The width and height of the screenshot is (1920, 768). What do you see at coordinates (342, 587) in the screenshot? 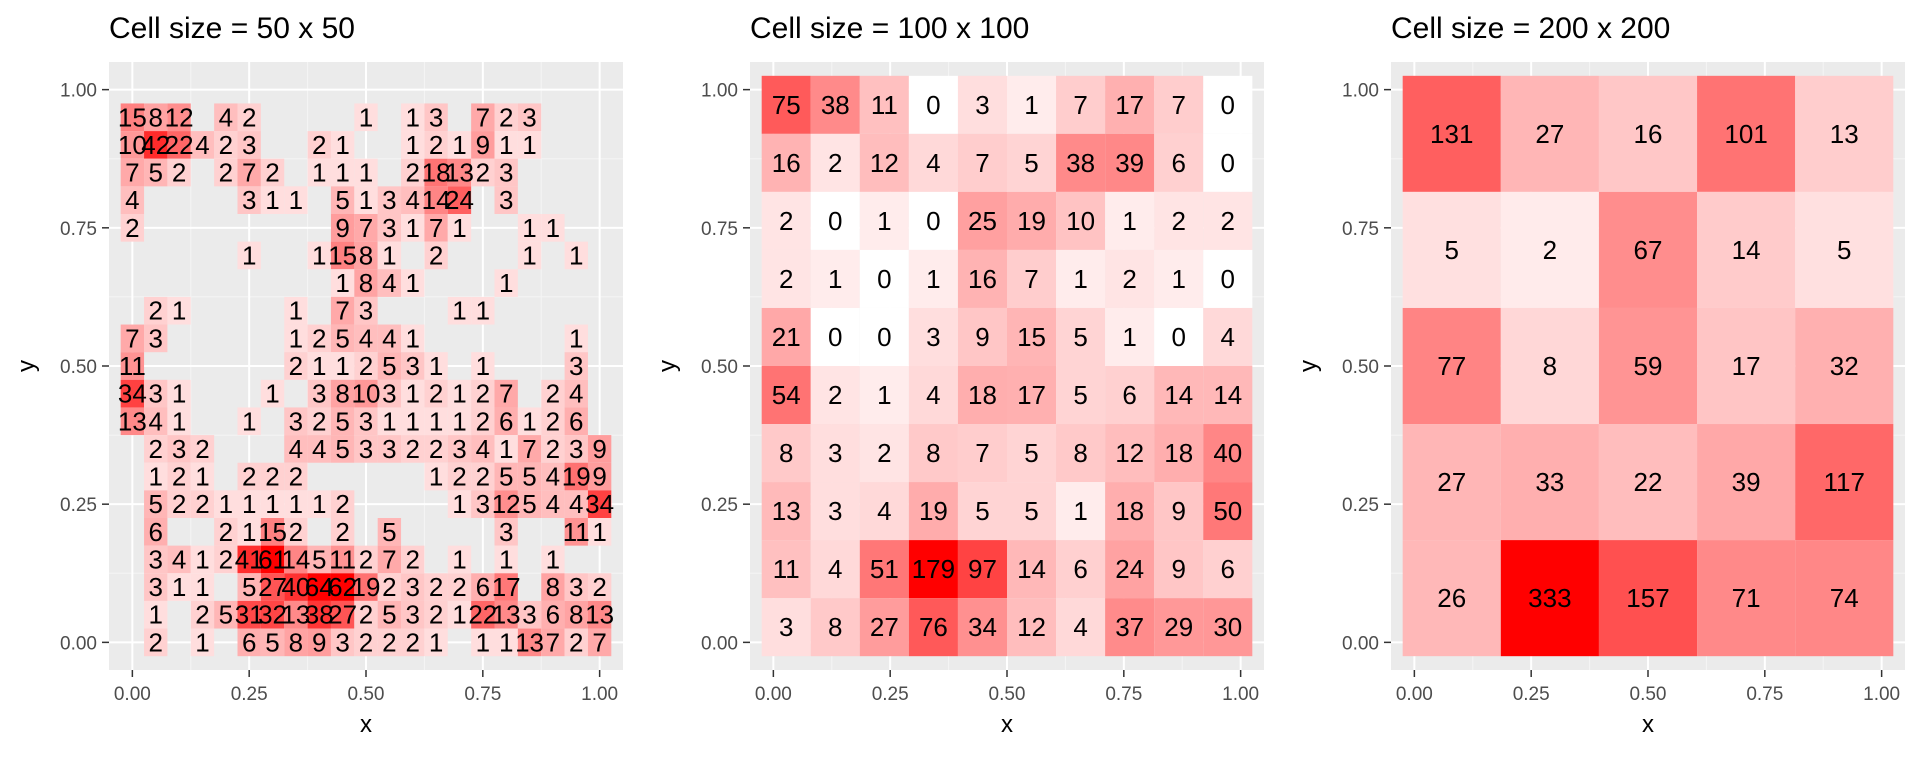
I see `tile-count-label: 62` at bounding box center [342, 587].